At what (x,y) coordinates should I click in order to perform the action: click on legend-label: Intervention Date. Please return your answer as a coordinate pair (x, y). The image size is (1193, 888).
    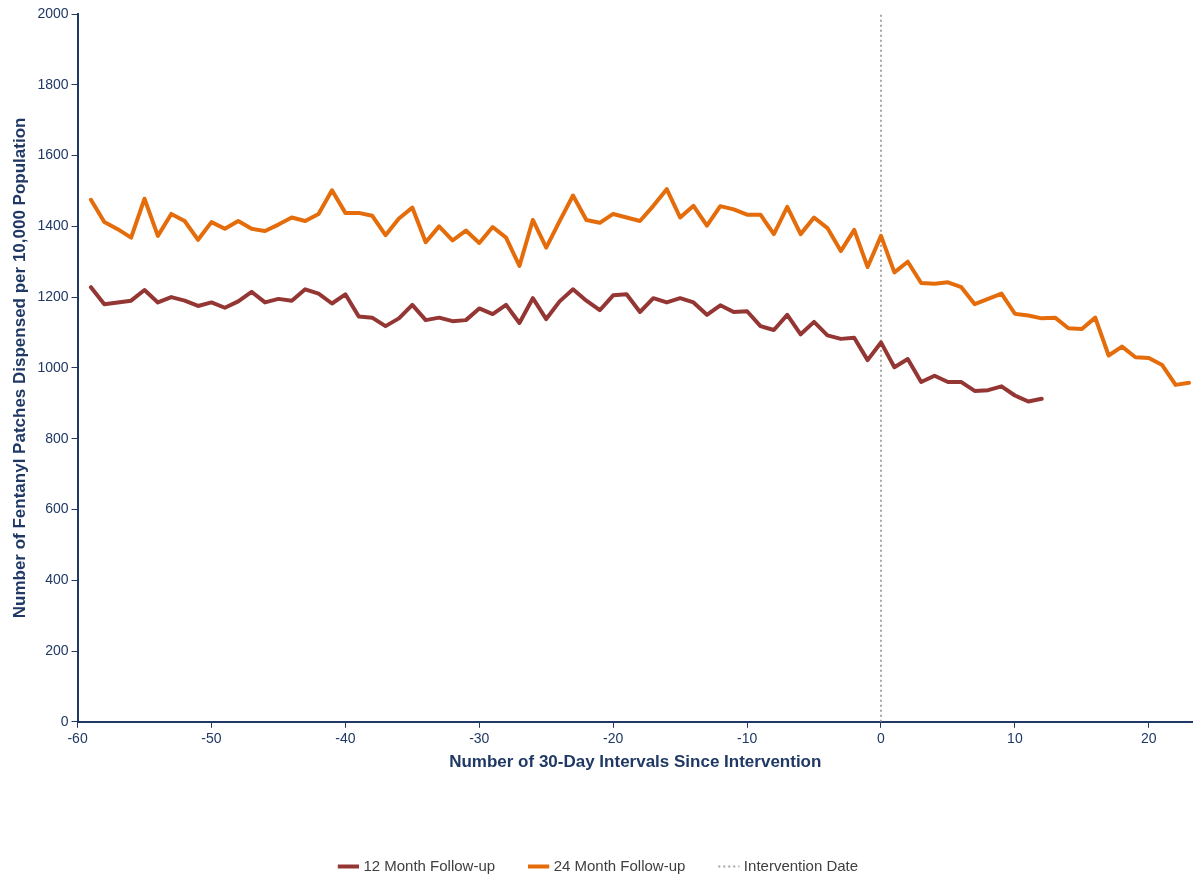
    Looking at the image, I should click on (801, 865).